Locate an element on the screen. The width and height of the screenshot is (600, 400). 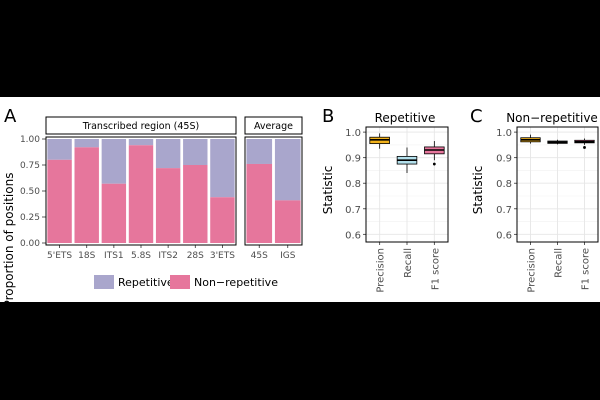
panel-a-y-axis-label: Proportion of positions is located at coordinates (9, 237).